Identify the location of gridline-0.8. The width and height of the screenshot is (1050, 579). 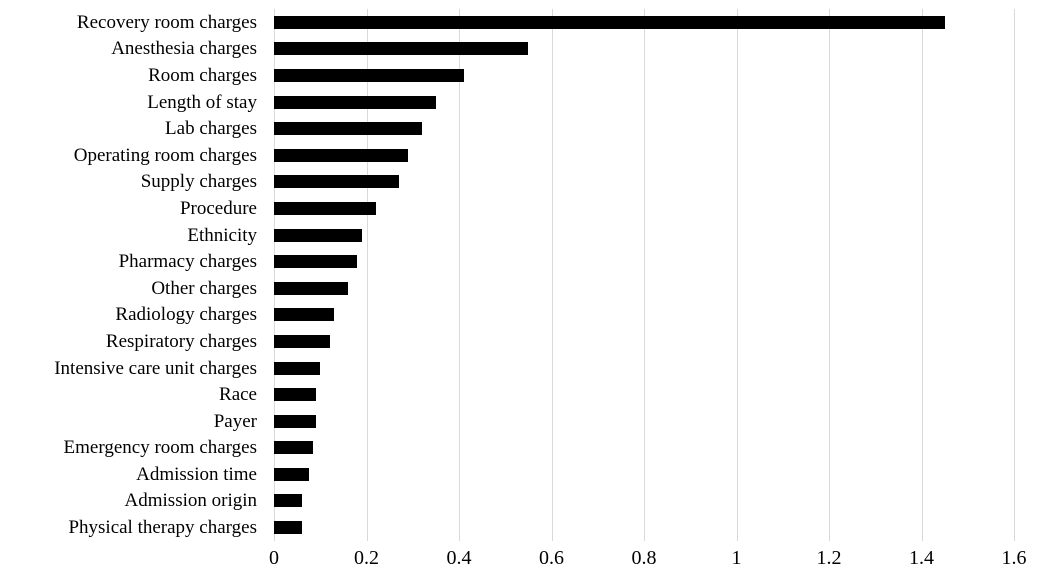
(644, 275).